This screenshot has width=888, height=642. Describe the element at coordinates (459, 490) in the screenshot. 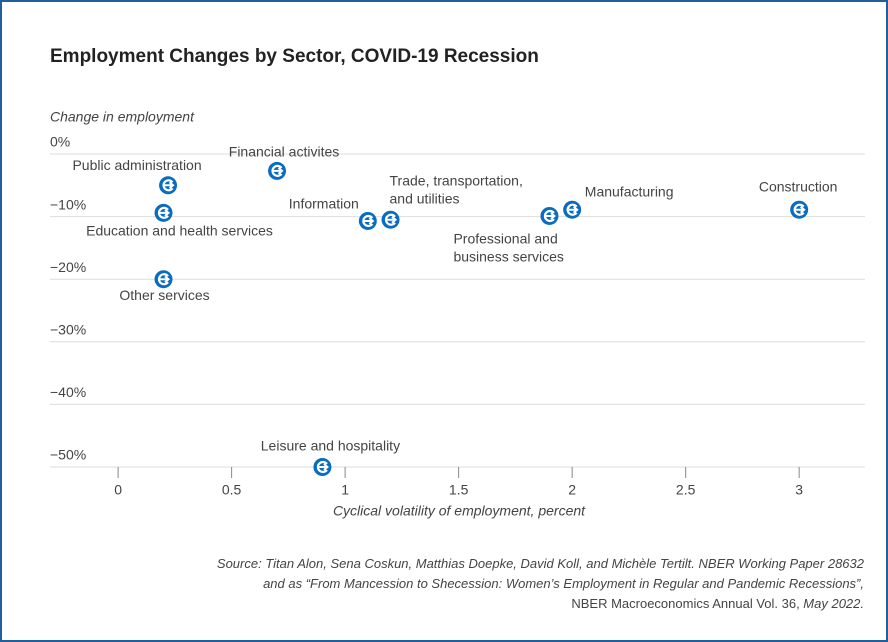

I see `x-tick-label: 1.5` at that location.